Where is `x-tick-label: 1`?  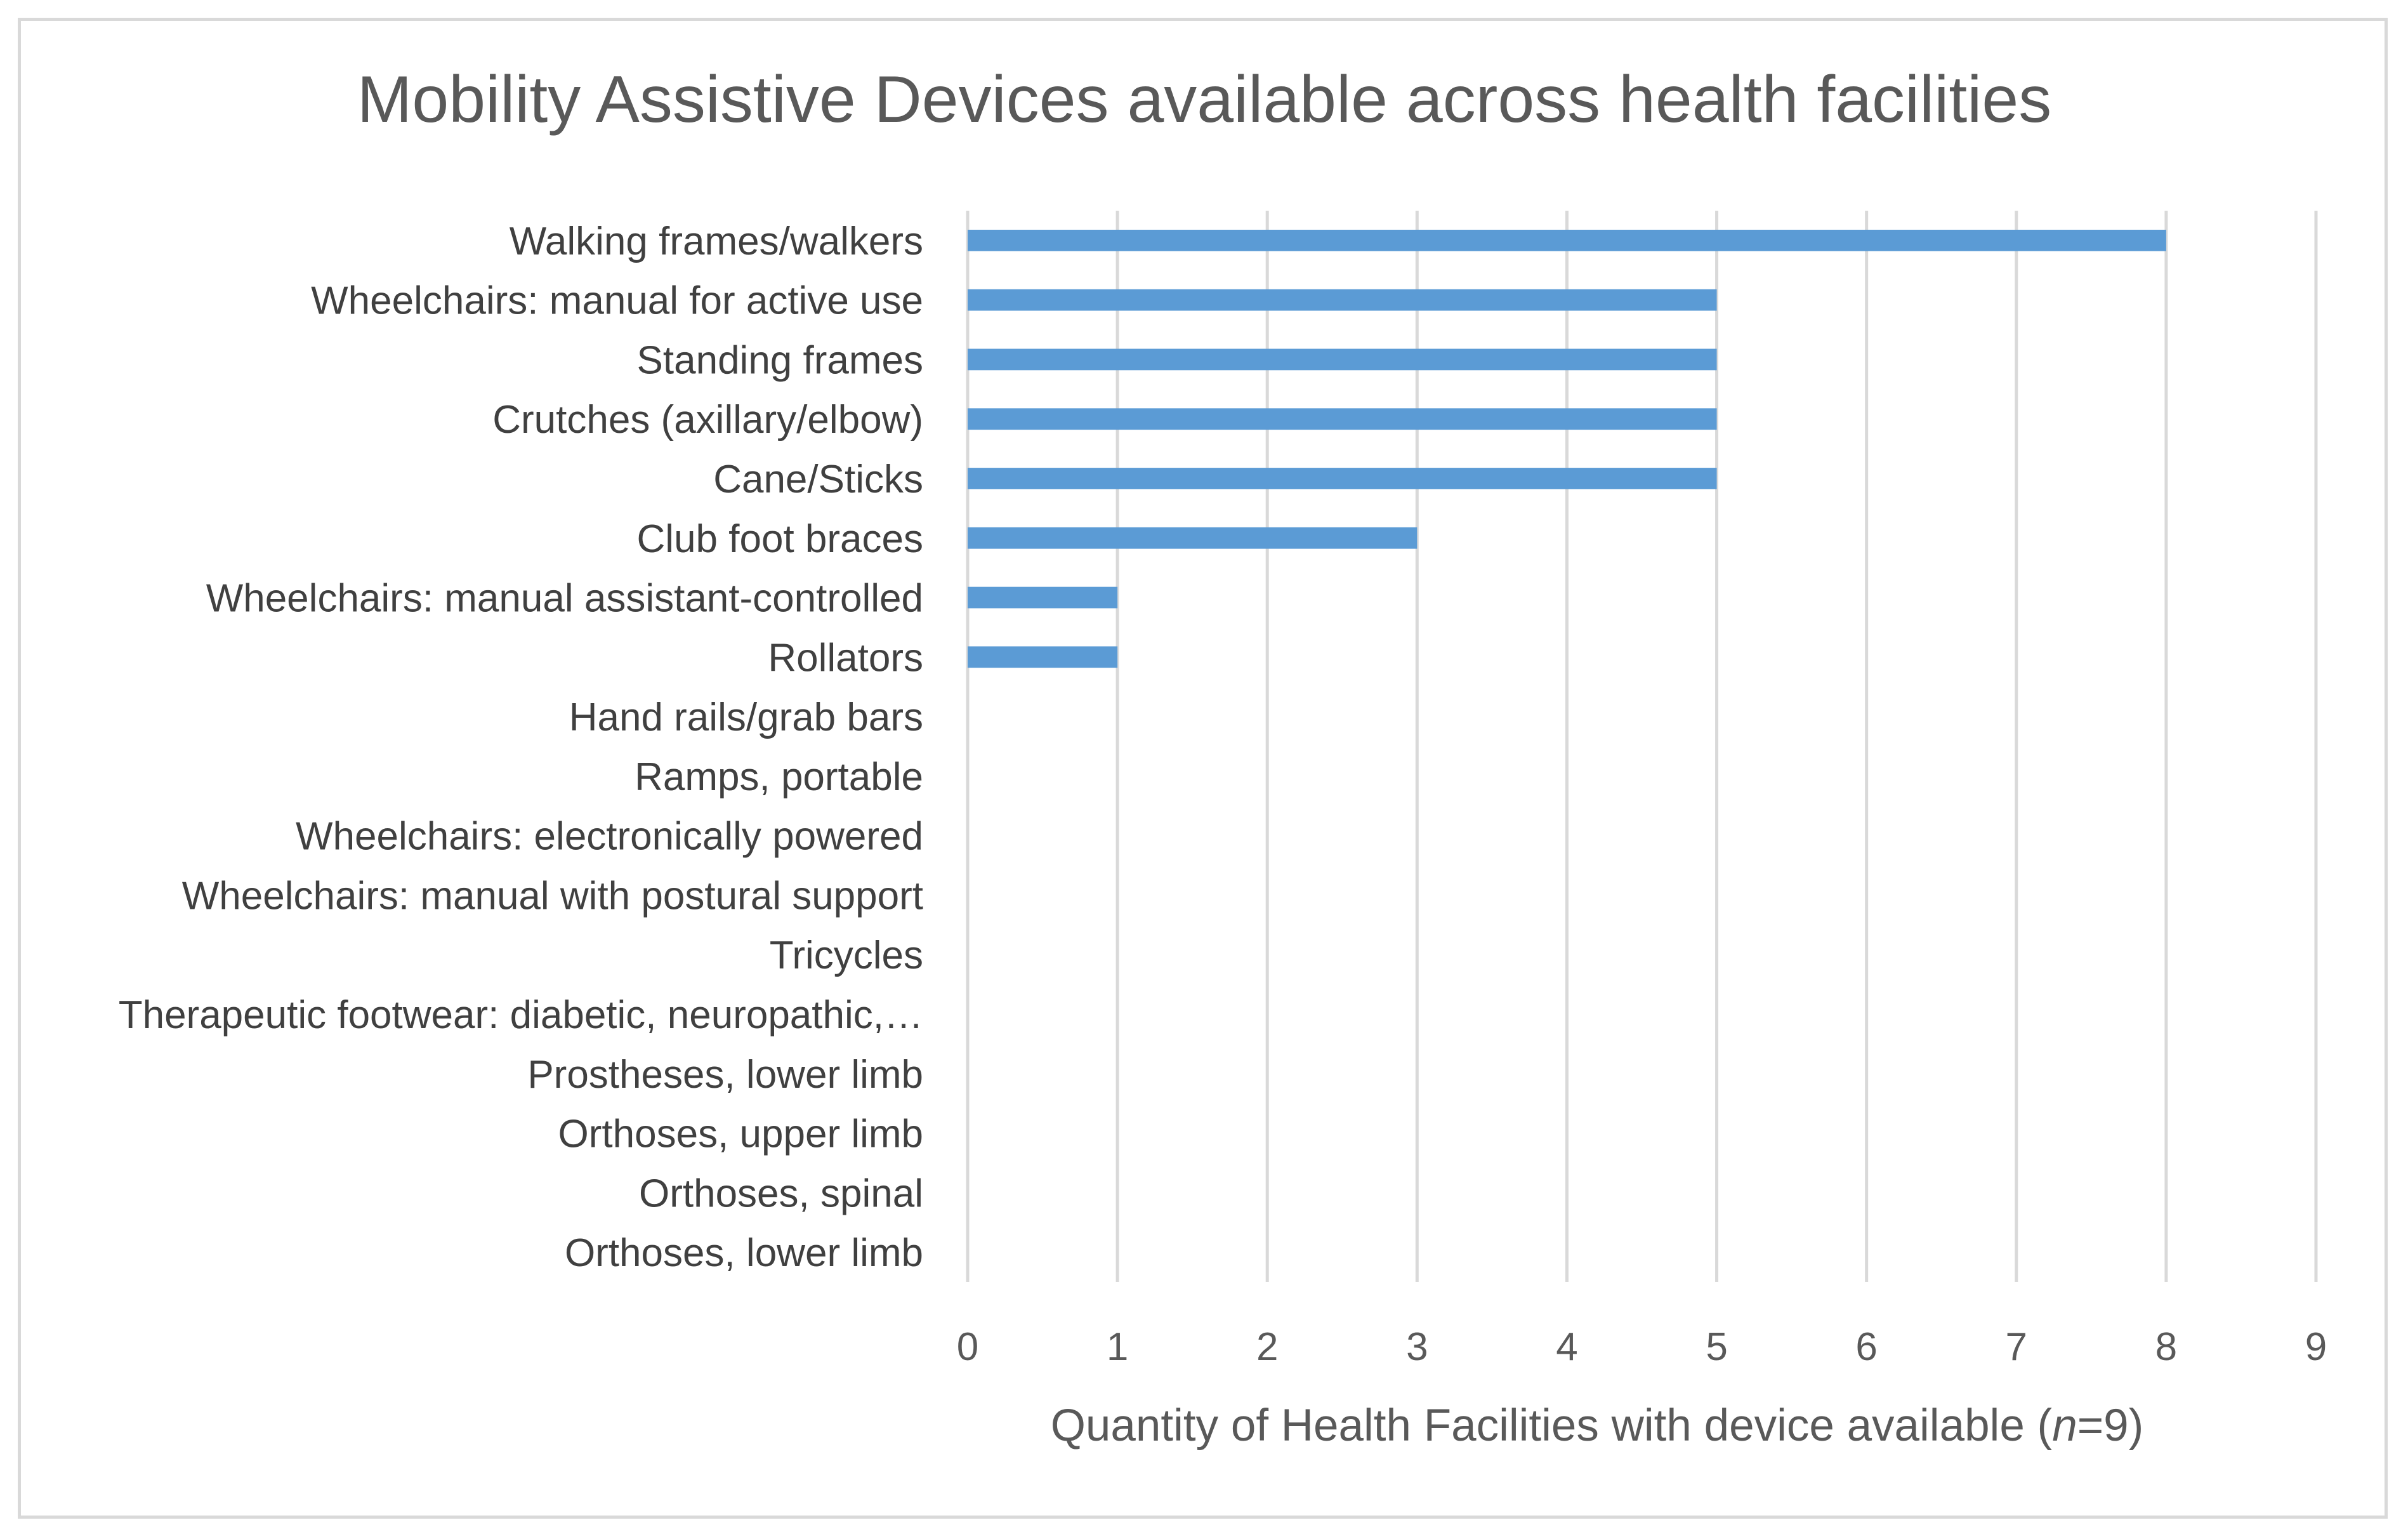 x-tick-label: 1 is located at coordinates (1117, 1347).